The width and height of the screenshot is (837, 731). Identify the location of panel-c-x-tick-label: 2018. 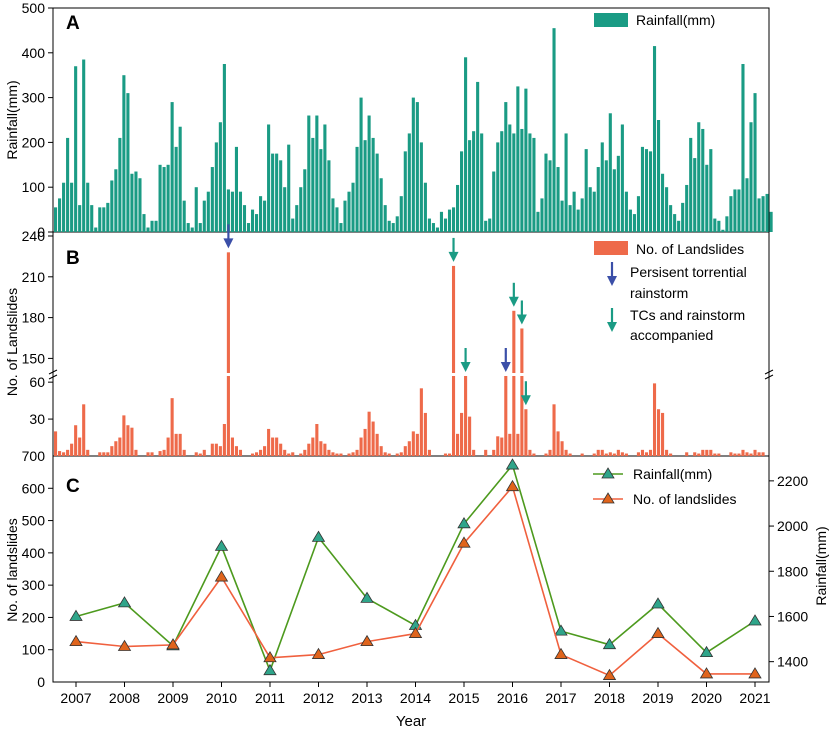
(609, 698).